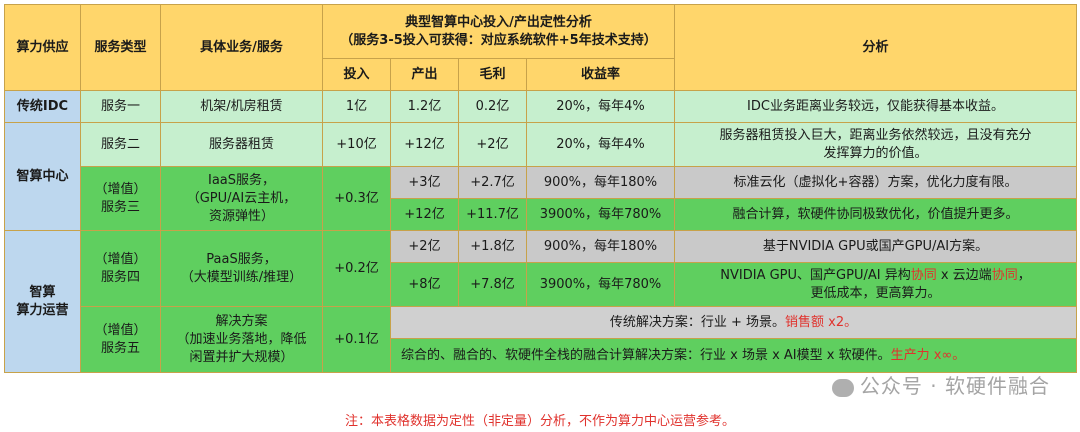 The width and height of the screenshot is (1080, 432). Describe the element at coordinates (875, 144) in the screenshot. I see `analysis-2: 服务器租赁投入巨大，距离业务依然较远，且没有充分 发挥算力的价值。` at that location.